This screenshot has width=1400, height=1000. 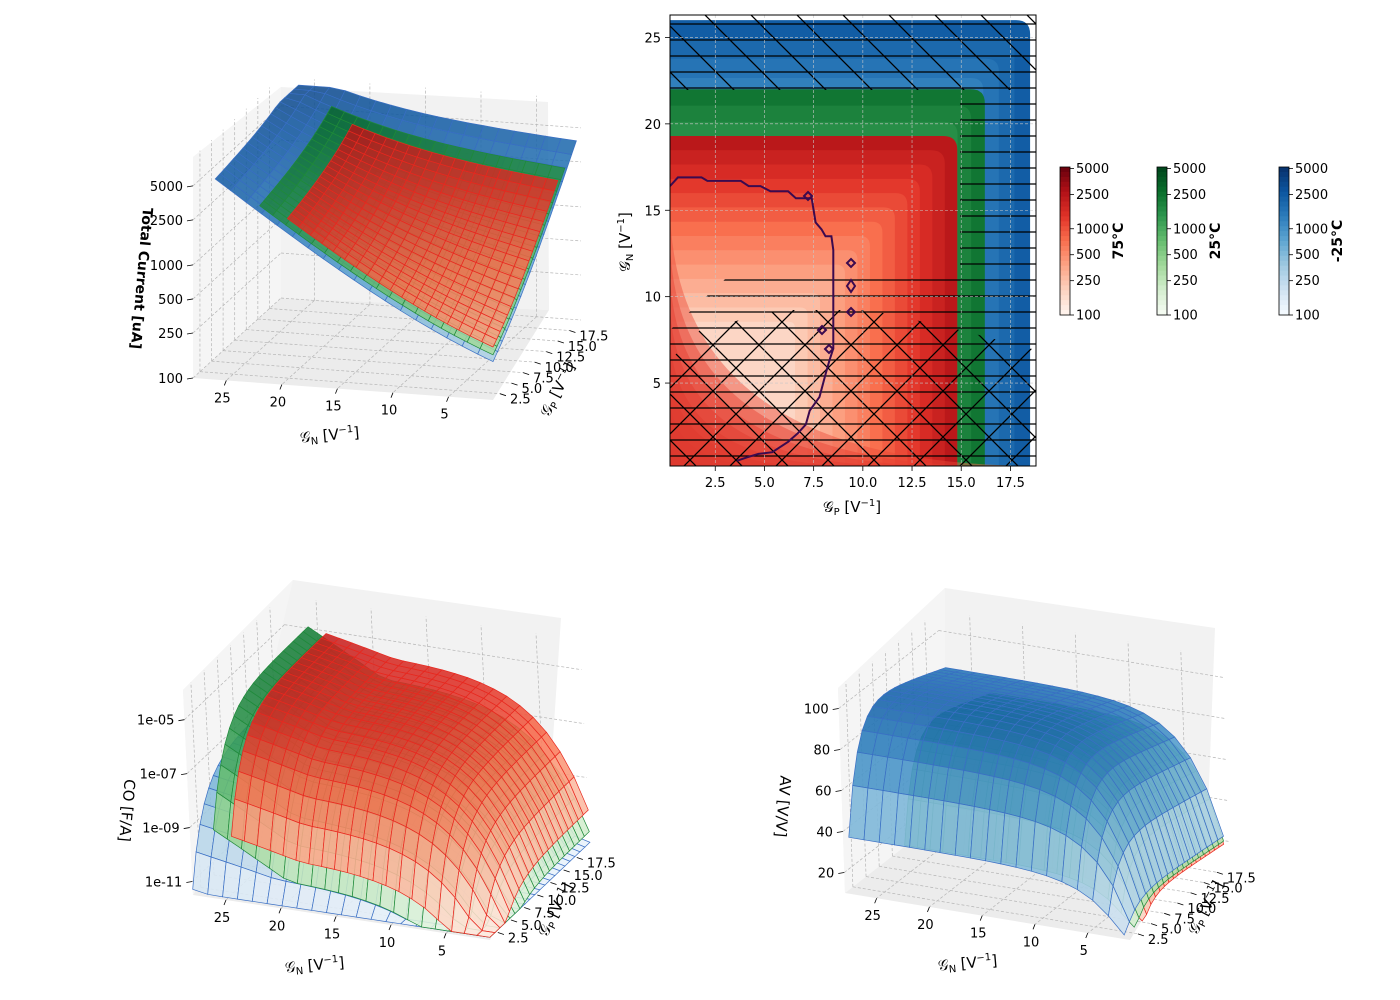 I want to click on surface-cell, so click(x=295, y=220).